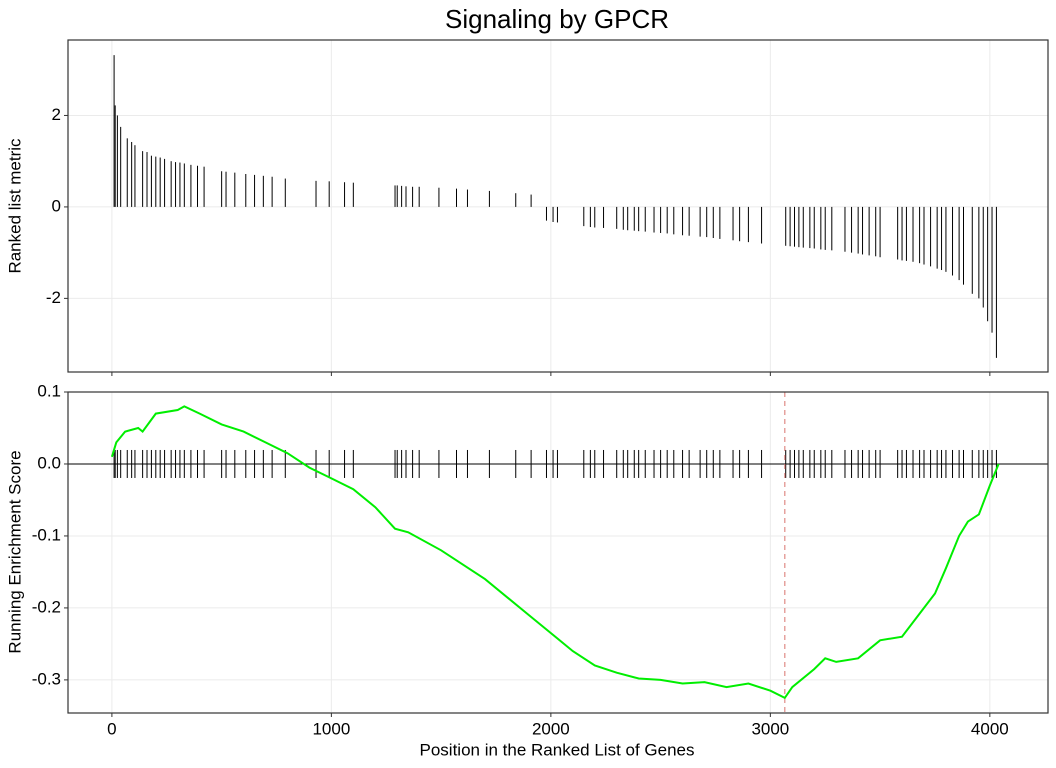 The image size is (1056, 768). What do you see at coordinates (46, 606) in the screenshot?
I see `y-tick-label: -0.2` at bounding box center [46, 606].